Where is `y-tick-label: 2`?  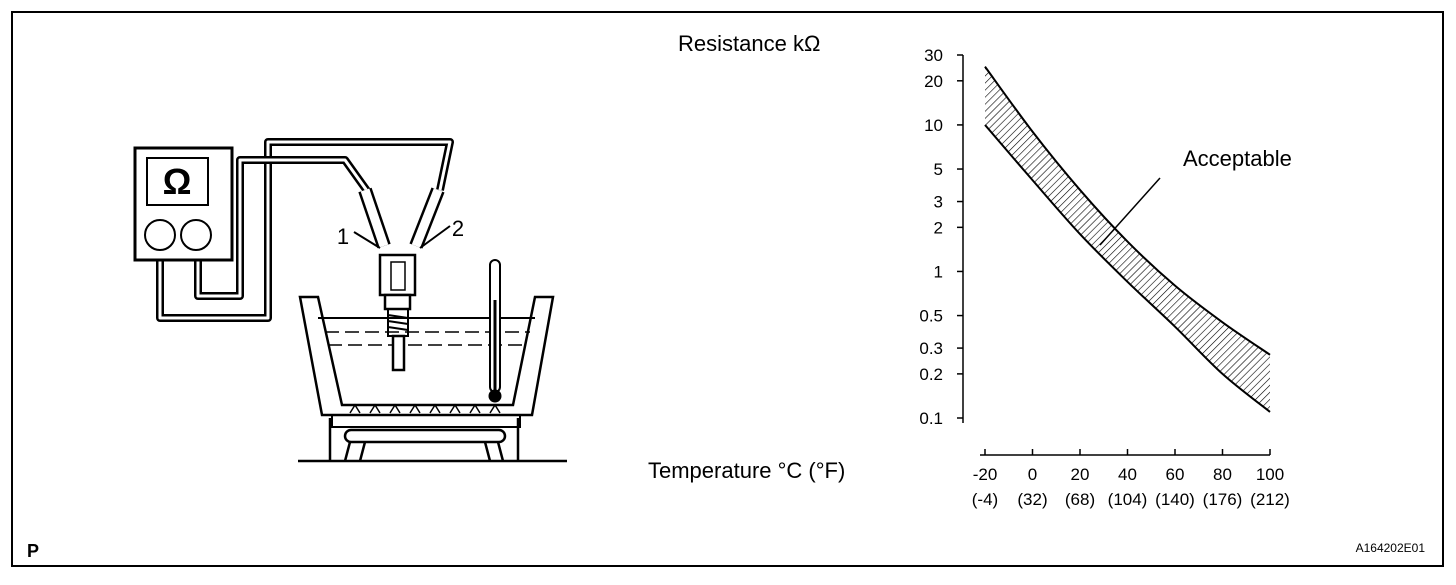
y-tick-label: 2 is located at coordinates (938, 227).